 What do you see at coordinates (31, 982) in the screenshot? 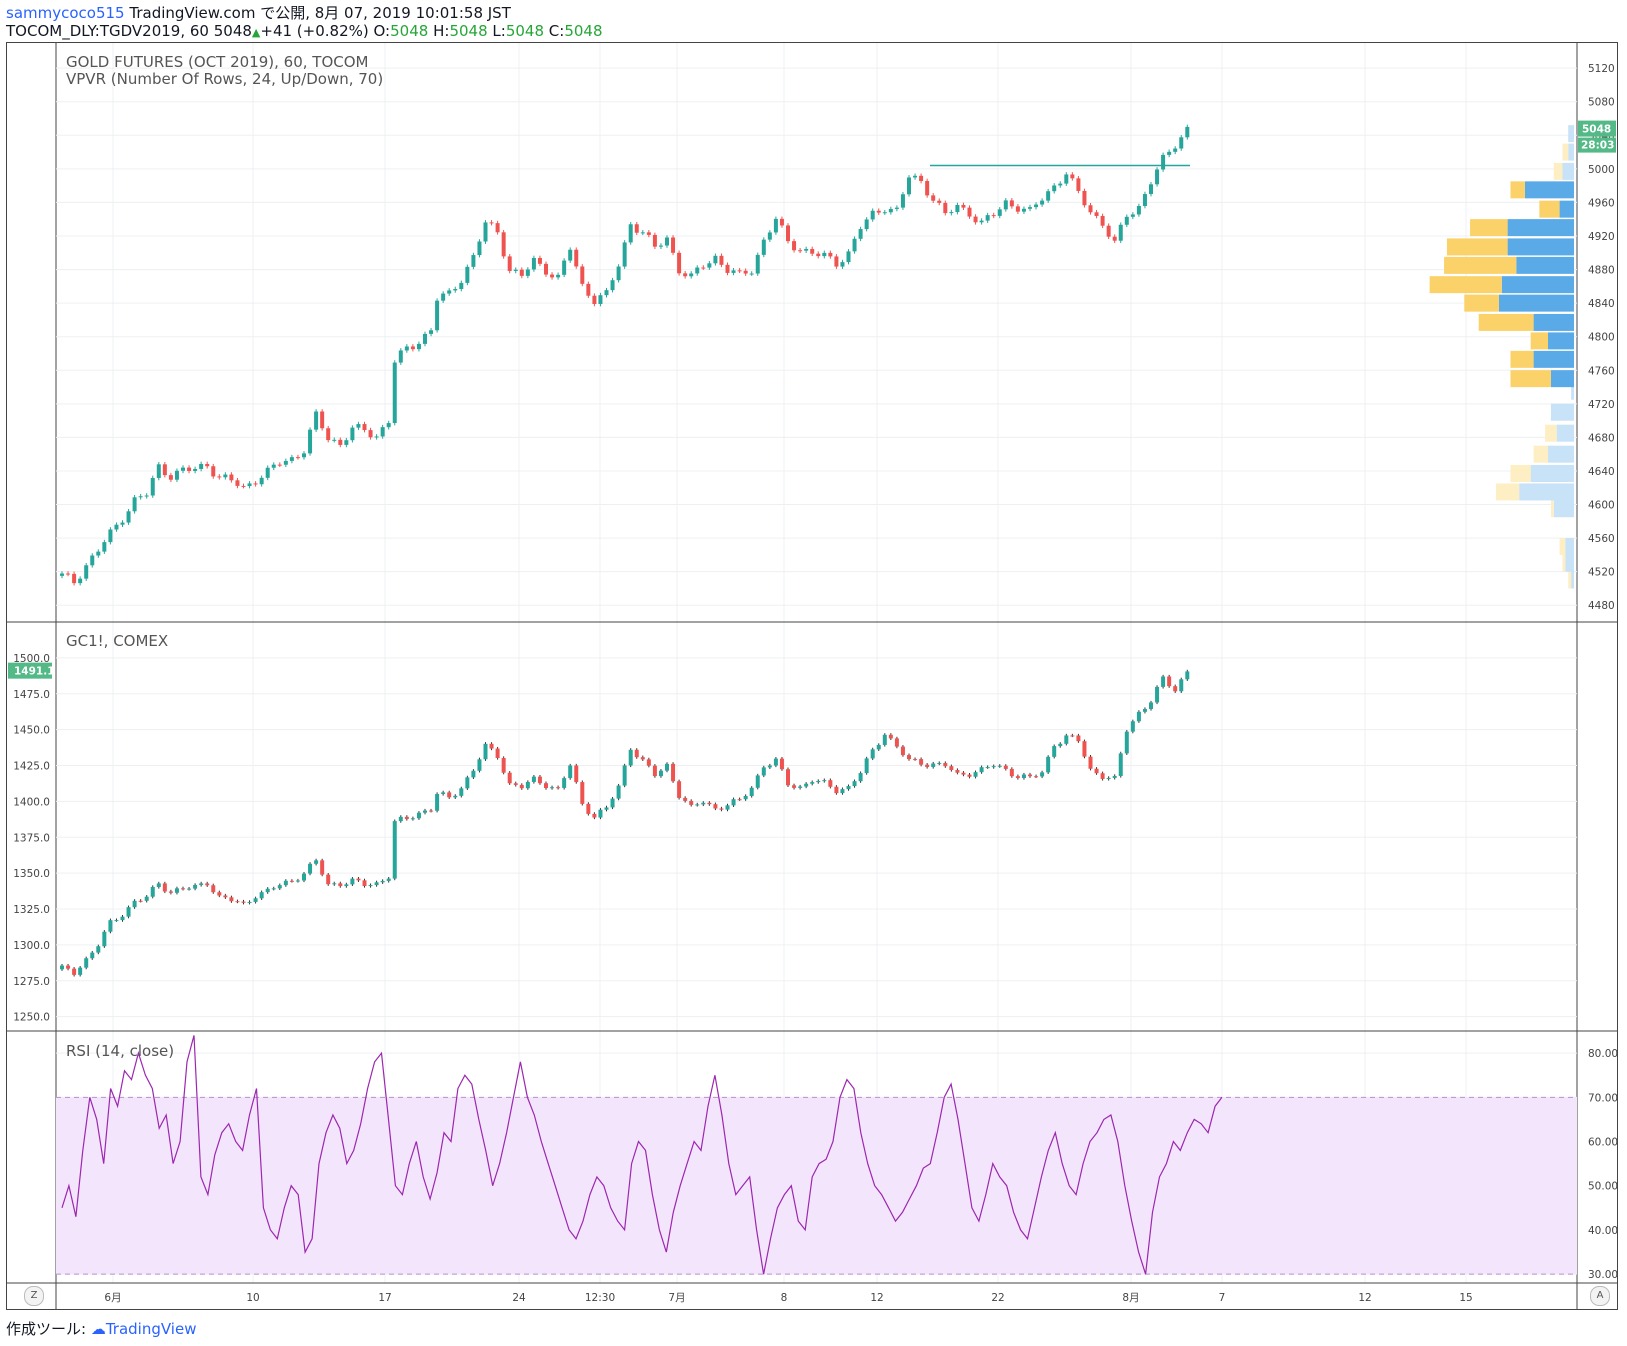
I see `y-tick-label: 1275.0` at bounding box center [31, 982].